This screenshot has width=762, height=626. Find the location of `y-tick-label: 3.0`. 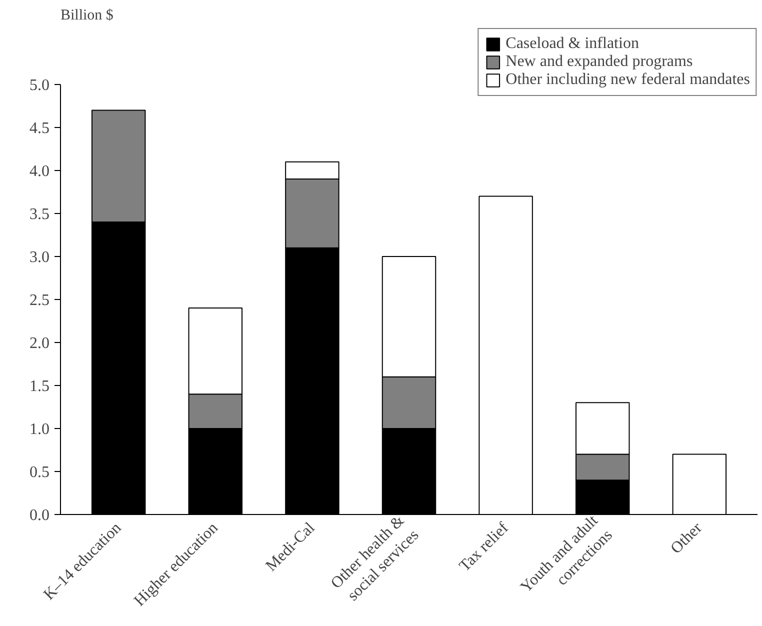

y-tick-label: 3.0 is located at coordinates (40, 257).